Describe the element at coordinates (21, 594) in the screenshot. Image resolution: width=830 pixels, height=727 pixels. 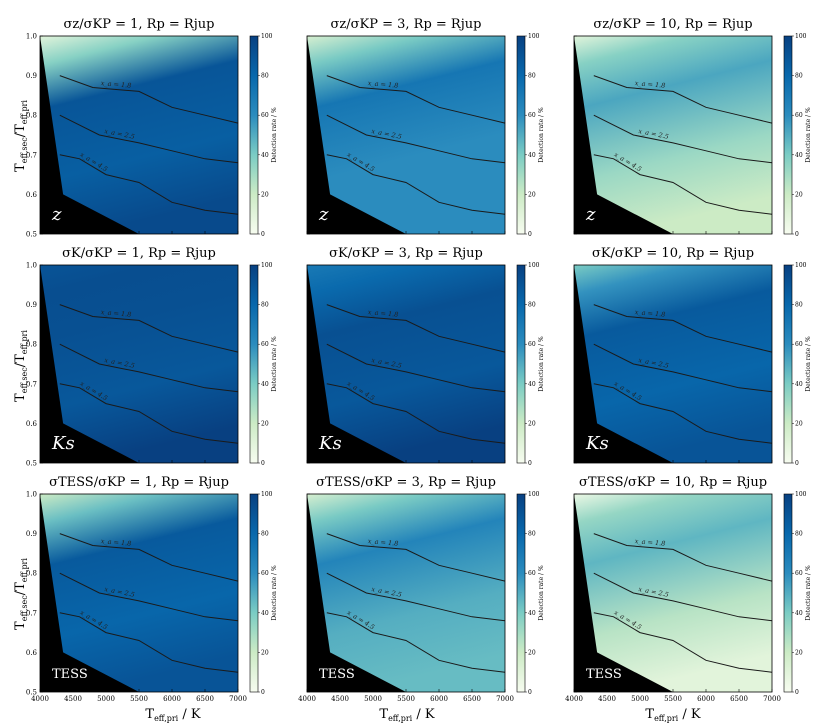
I see `y-axis-label: Teff,sec/Teff,pri` at that location.